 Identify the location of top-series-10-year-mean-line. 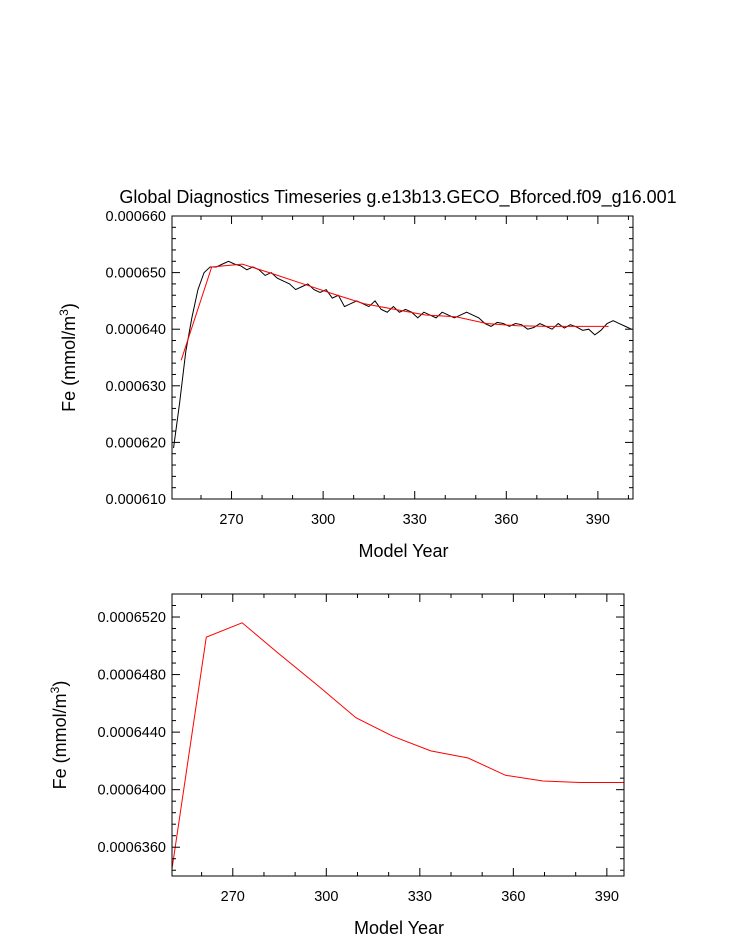
(394, 312).